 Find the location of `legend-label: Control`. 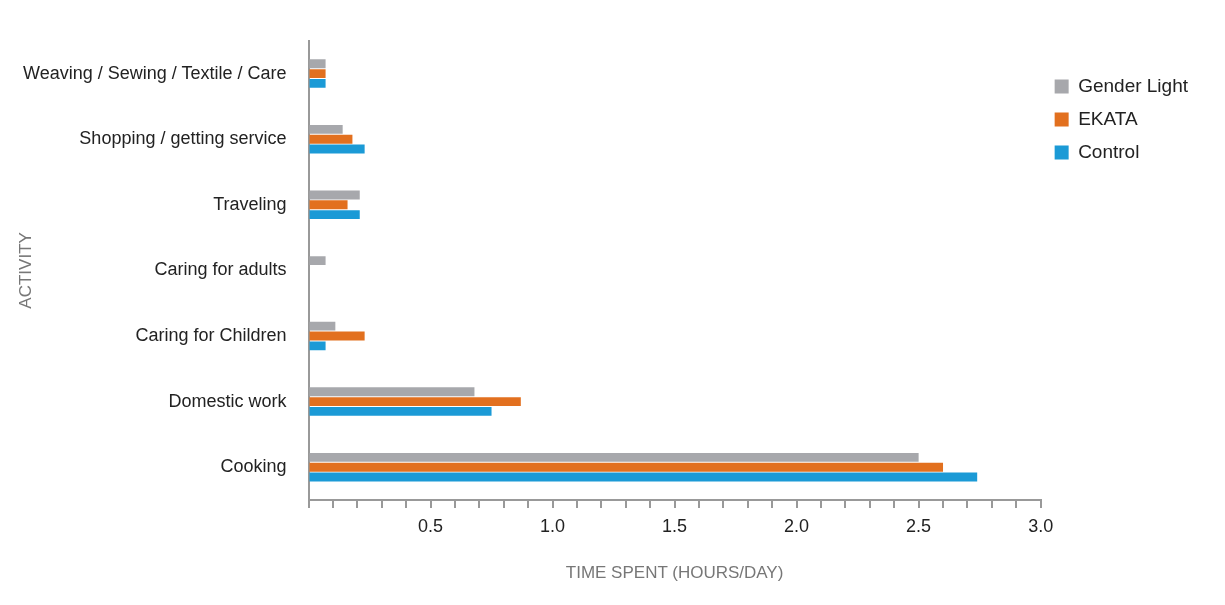

legend-label: Control is located at coordinates (1109, 151).